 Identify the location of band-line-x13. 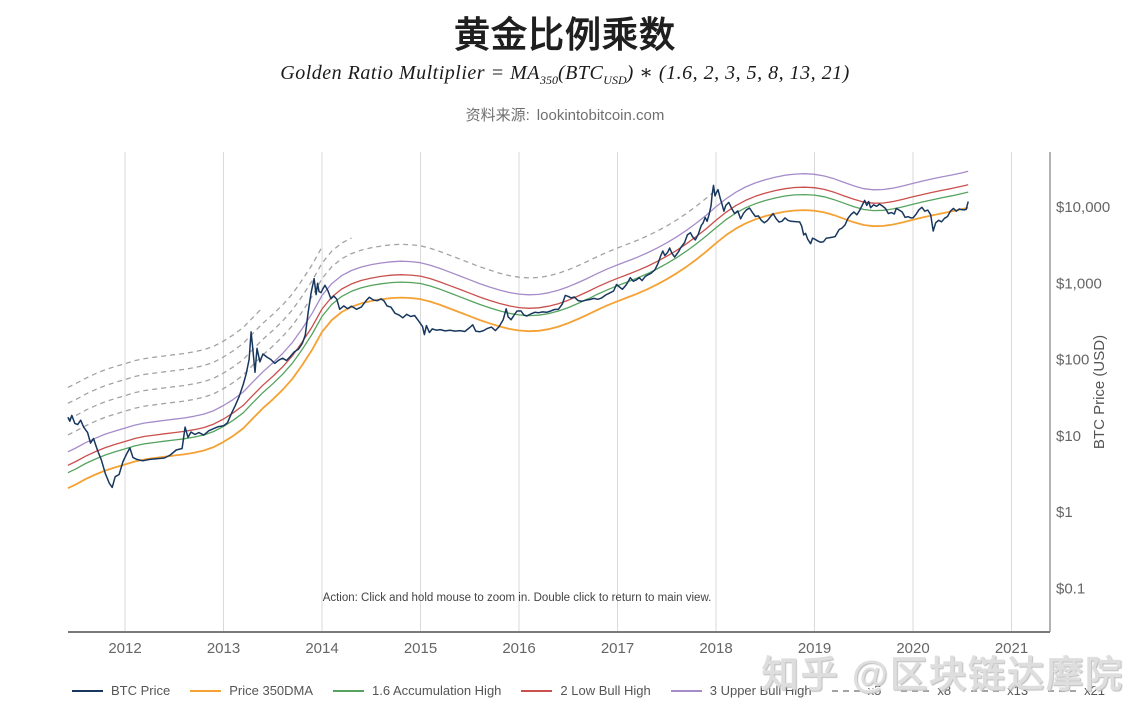
(195, 325).